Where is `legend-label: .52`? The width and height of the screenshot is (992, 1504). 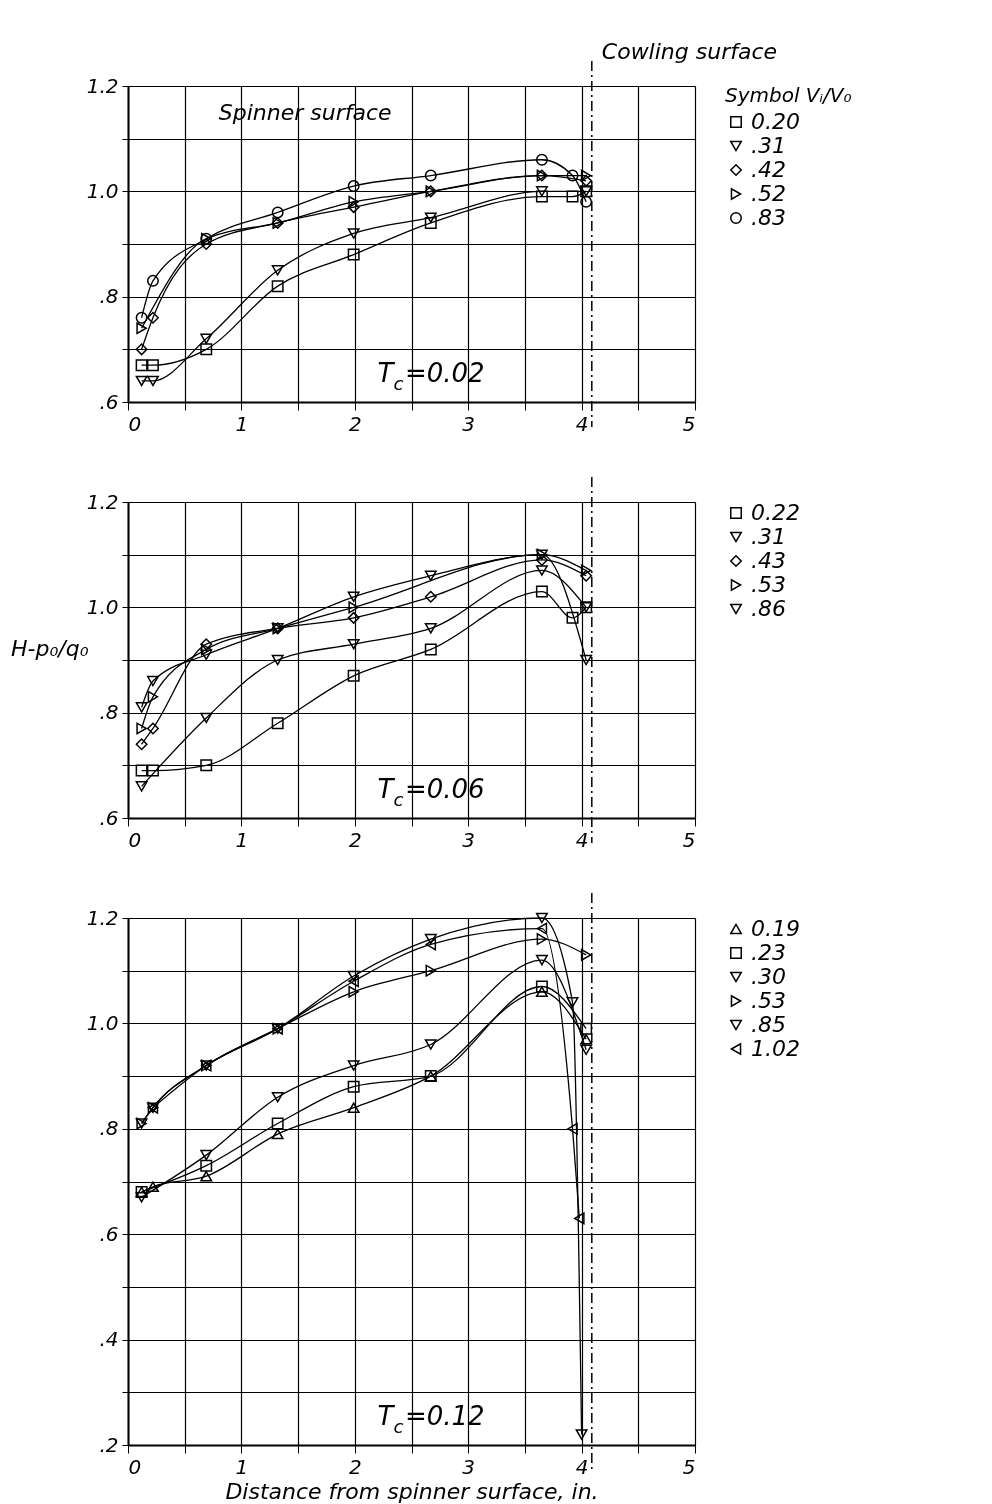 legend-label: .52 is located at coordinates (768, 193).